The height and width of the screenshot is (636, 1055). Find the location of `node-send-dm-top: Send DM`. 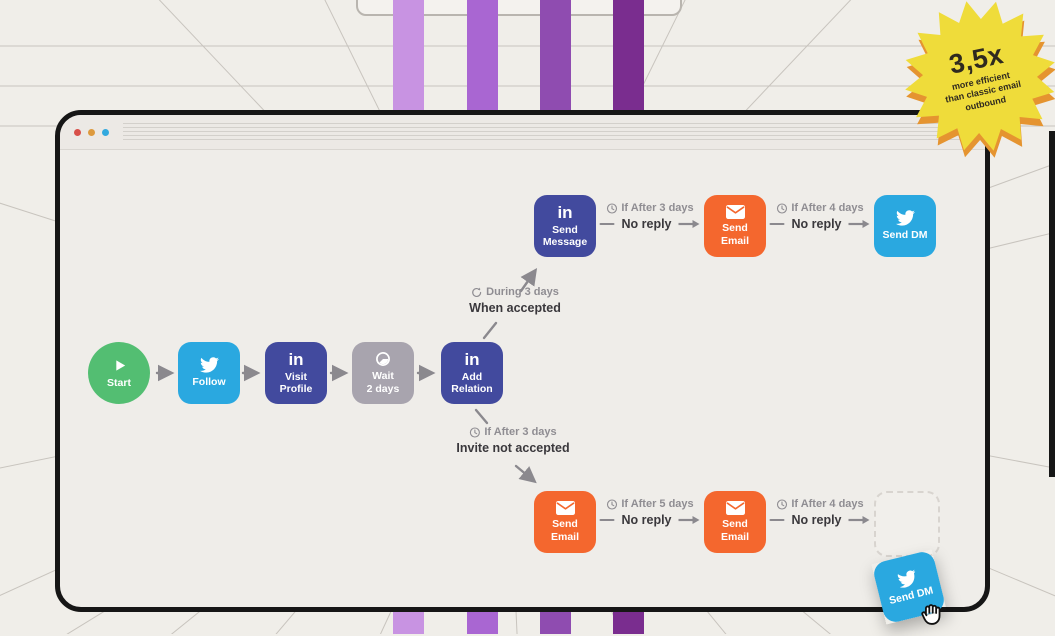

node-send-dm-top: Send DM is located at coordinates (905, 226).